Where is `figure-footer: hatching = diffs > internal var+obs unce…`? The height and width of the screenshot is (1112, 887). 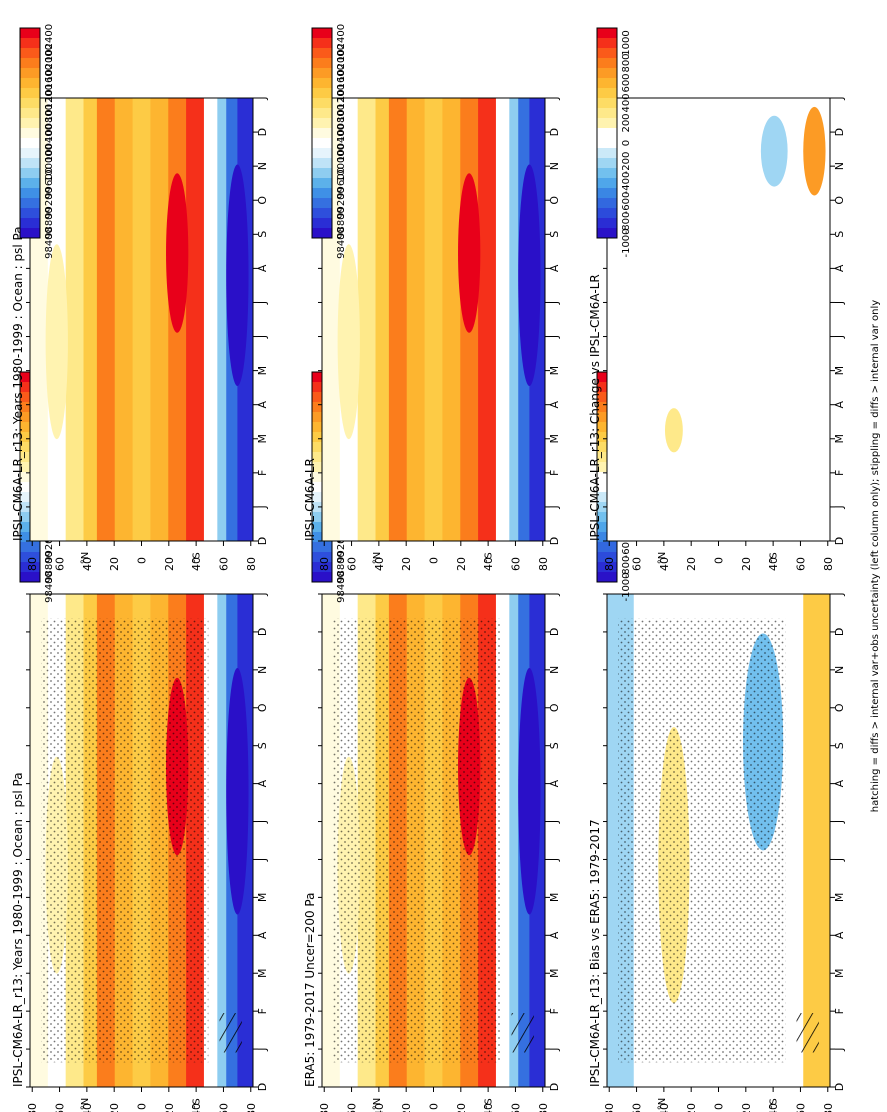
figure-footer: hatching = diffs > internal var+obs unce… is located at coordinates (875, 556).